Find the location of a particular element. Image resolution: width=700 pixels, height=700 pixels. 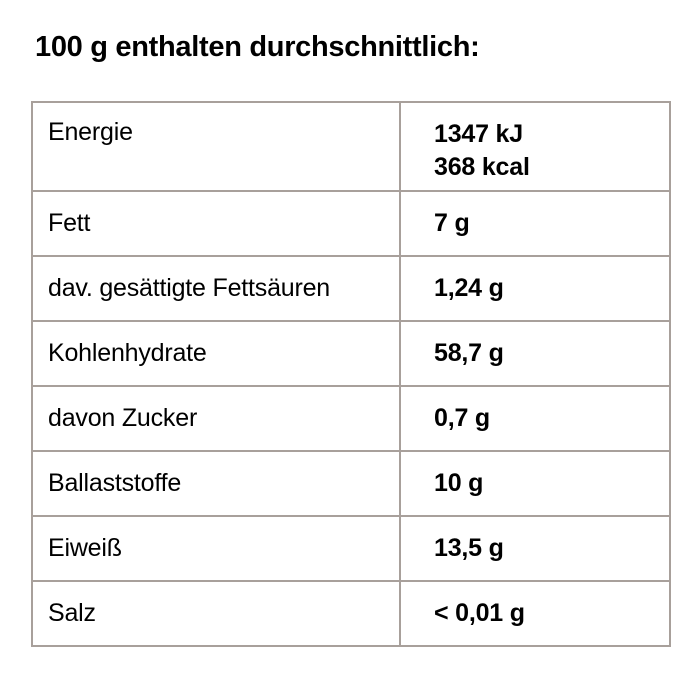

table-row: Energie 1347 kJ 368 kcal is located at coordinates (351, 146).